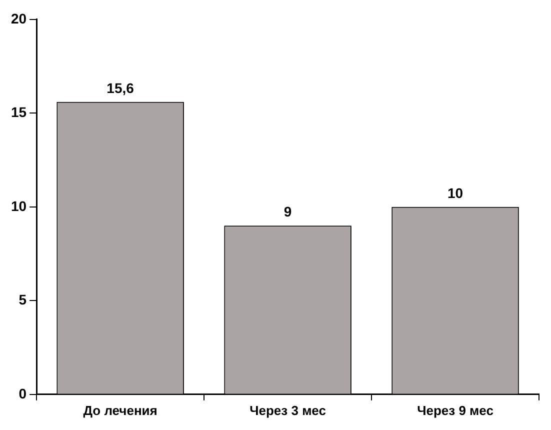 This screenshot has width=551, height=430. Describe the element at coordinates (120, 410) in the screenshot. I see `x-tick-label: До лечения` at that location.